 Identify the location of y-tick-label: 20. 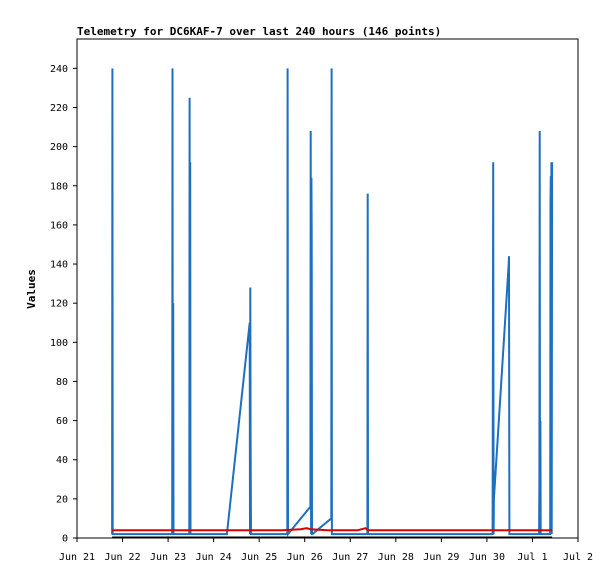
(62, 499).